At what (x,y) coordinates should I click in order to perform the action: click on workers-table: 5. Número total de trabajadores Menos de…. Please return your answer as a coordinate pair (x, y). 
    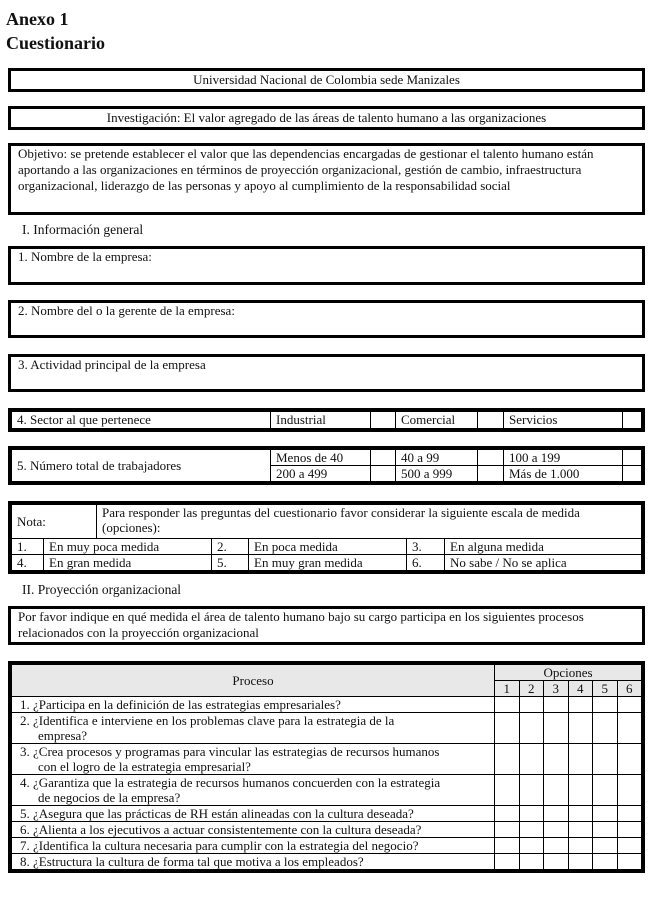
    Looking at the image, I should click on (326, 465).